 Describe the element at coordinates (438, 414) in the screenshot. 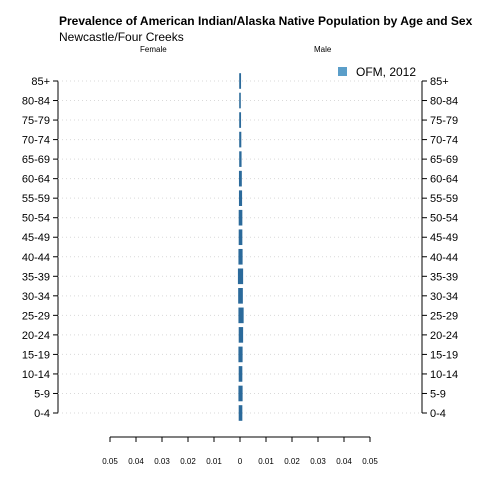

I see `right-age-label: 0-4` at that location.